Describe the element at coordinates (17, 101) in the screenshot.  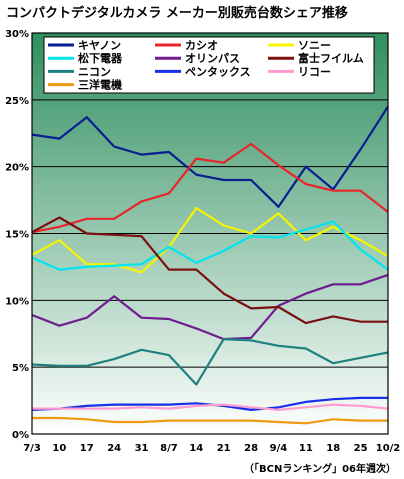
I see `y-tick-label: 25%` at that location.